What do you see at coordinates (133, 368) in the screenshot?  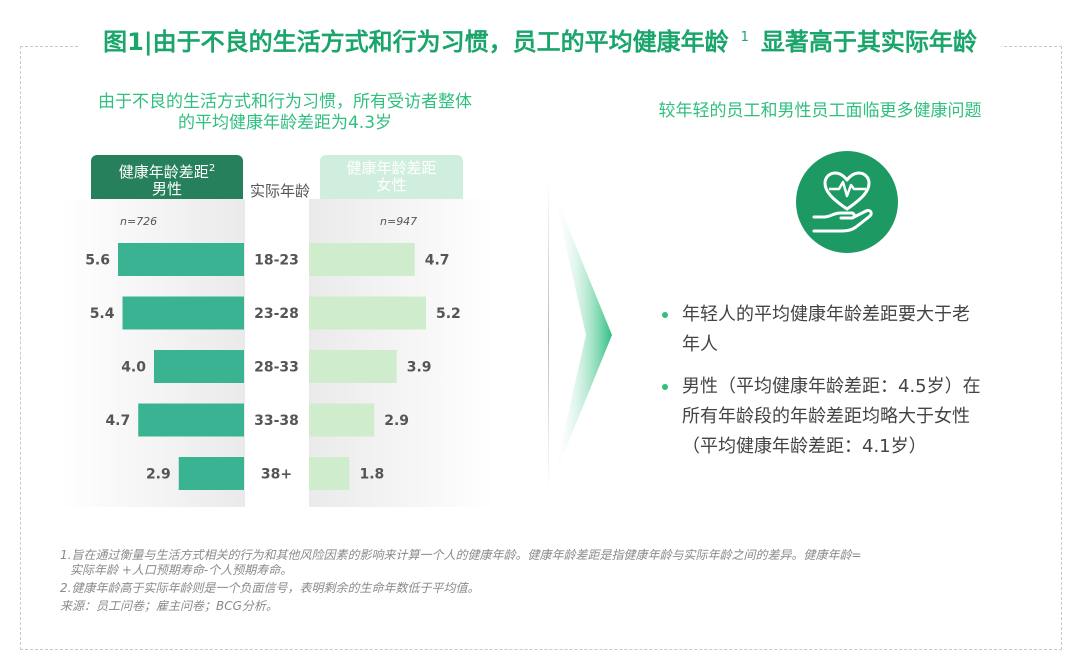 I see `male-value-label: 4.0` at bounding box center [133, 368].